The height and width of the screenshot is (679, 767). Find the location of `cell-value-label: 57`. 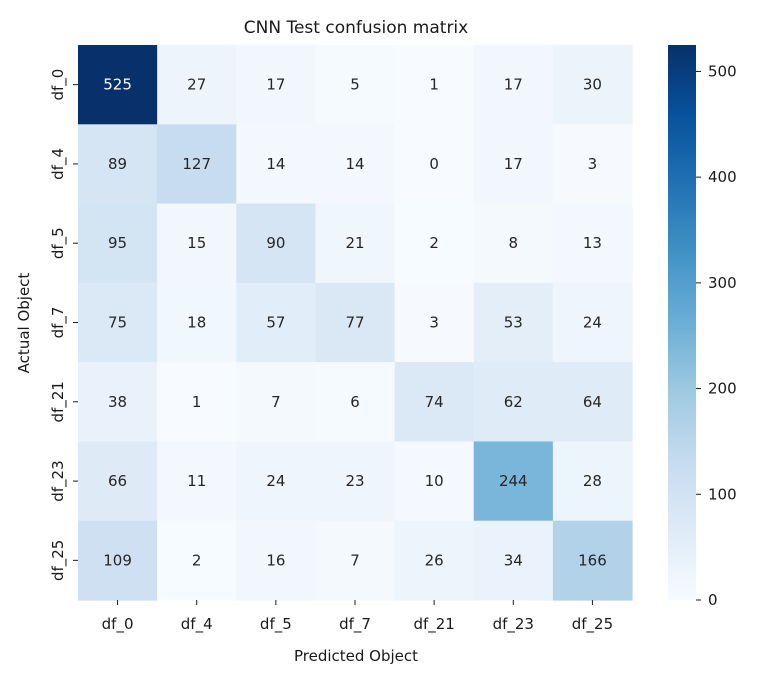

cell-value-label: 57 is located at coordinates (275, 323).